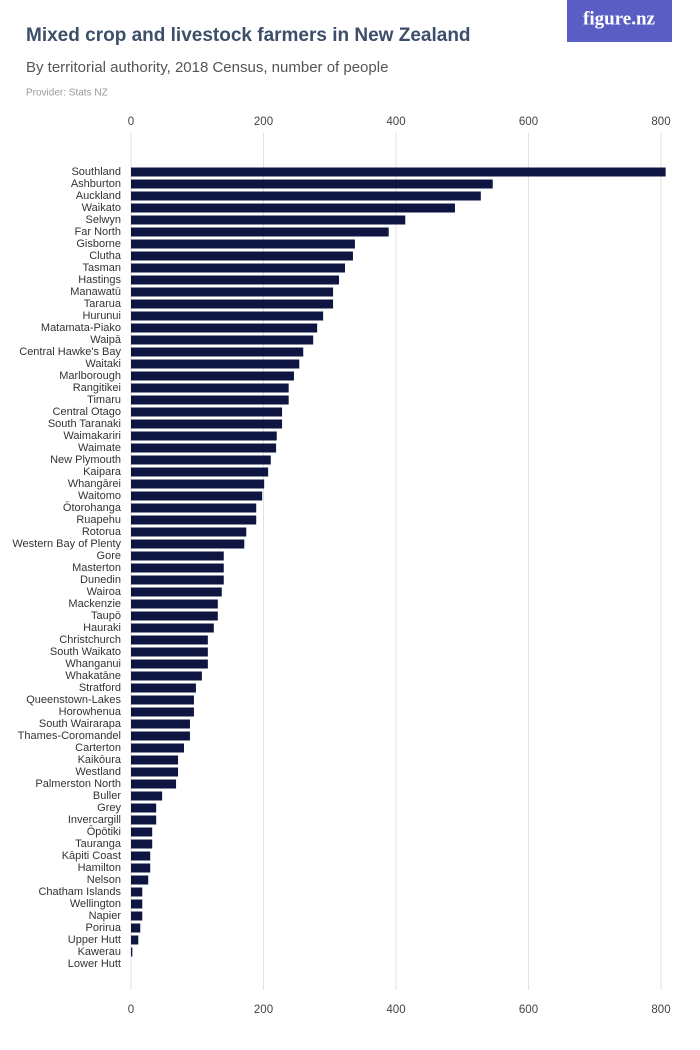  I want to click on category-label: Matamata-Piako, so click(81, 328).